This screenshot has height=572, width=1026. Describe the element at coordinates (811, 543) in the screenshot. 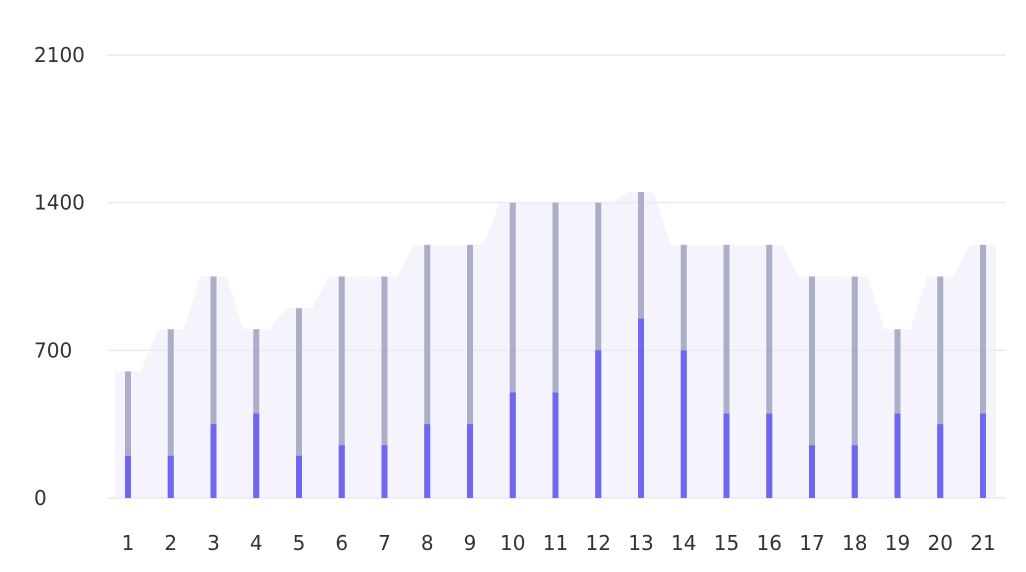

I see `x-tick-label-17: 17` at that location.